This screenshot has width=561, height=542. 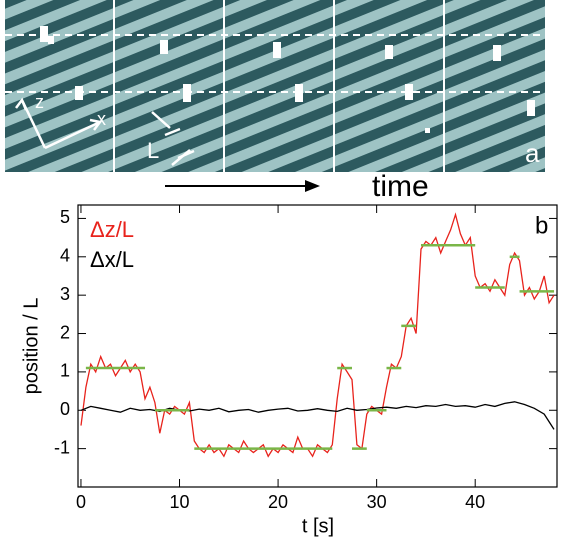 What do you see at coordinates (112, 229) in the screenshot?
I see `legend-entry: Δz/L` at bounding box center [112, 229].